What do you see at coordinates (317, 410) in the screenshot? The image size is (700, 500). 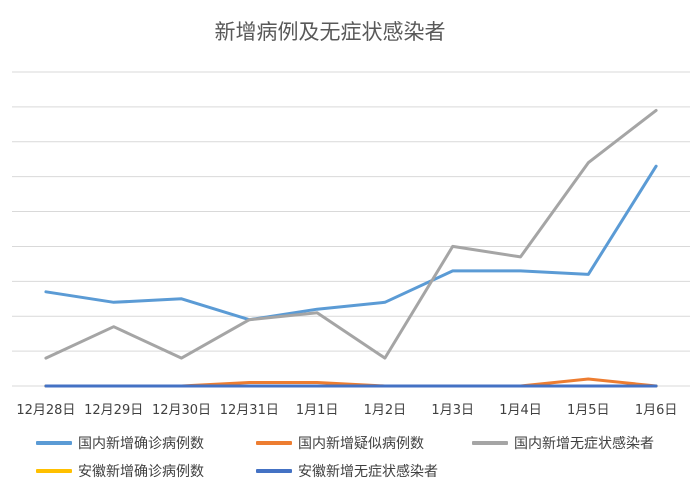 I see `x-tick-label: 1月1日` at bounding box center [317, 410].